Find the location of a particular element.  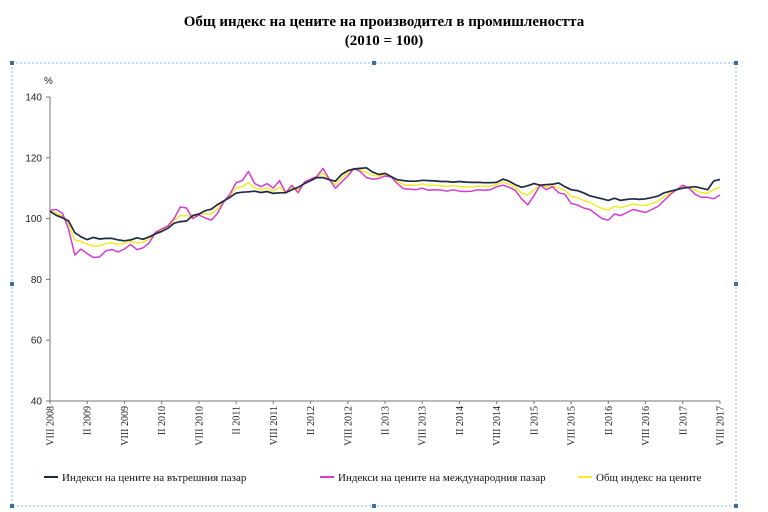

legend-label: Общ индекс на цените is located at coordinates (649, 478).